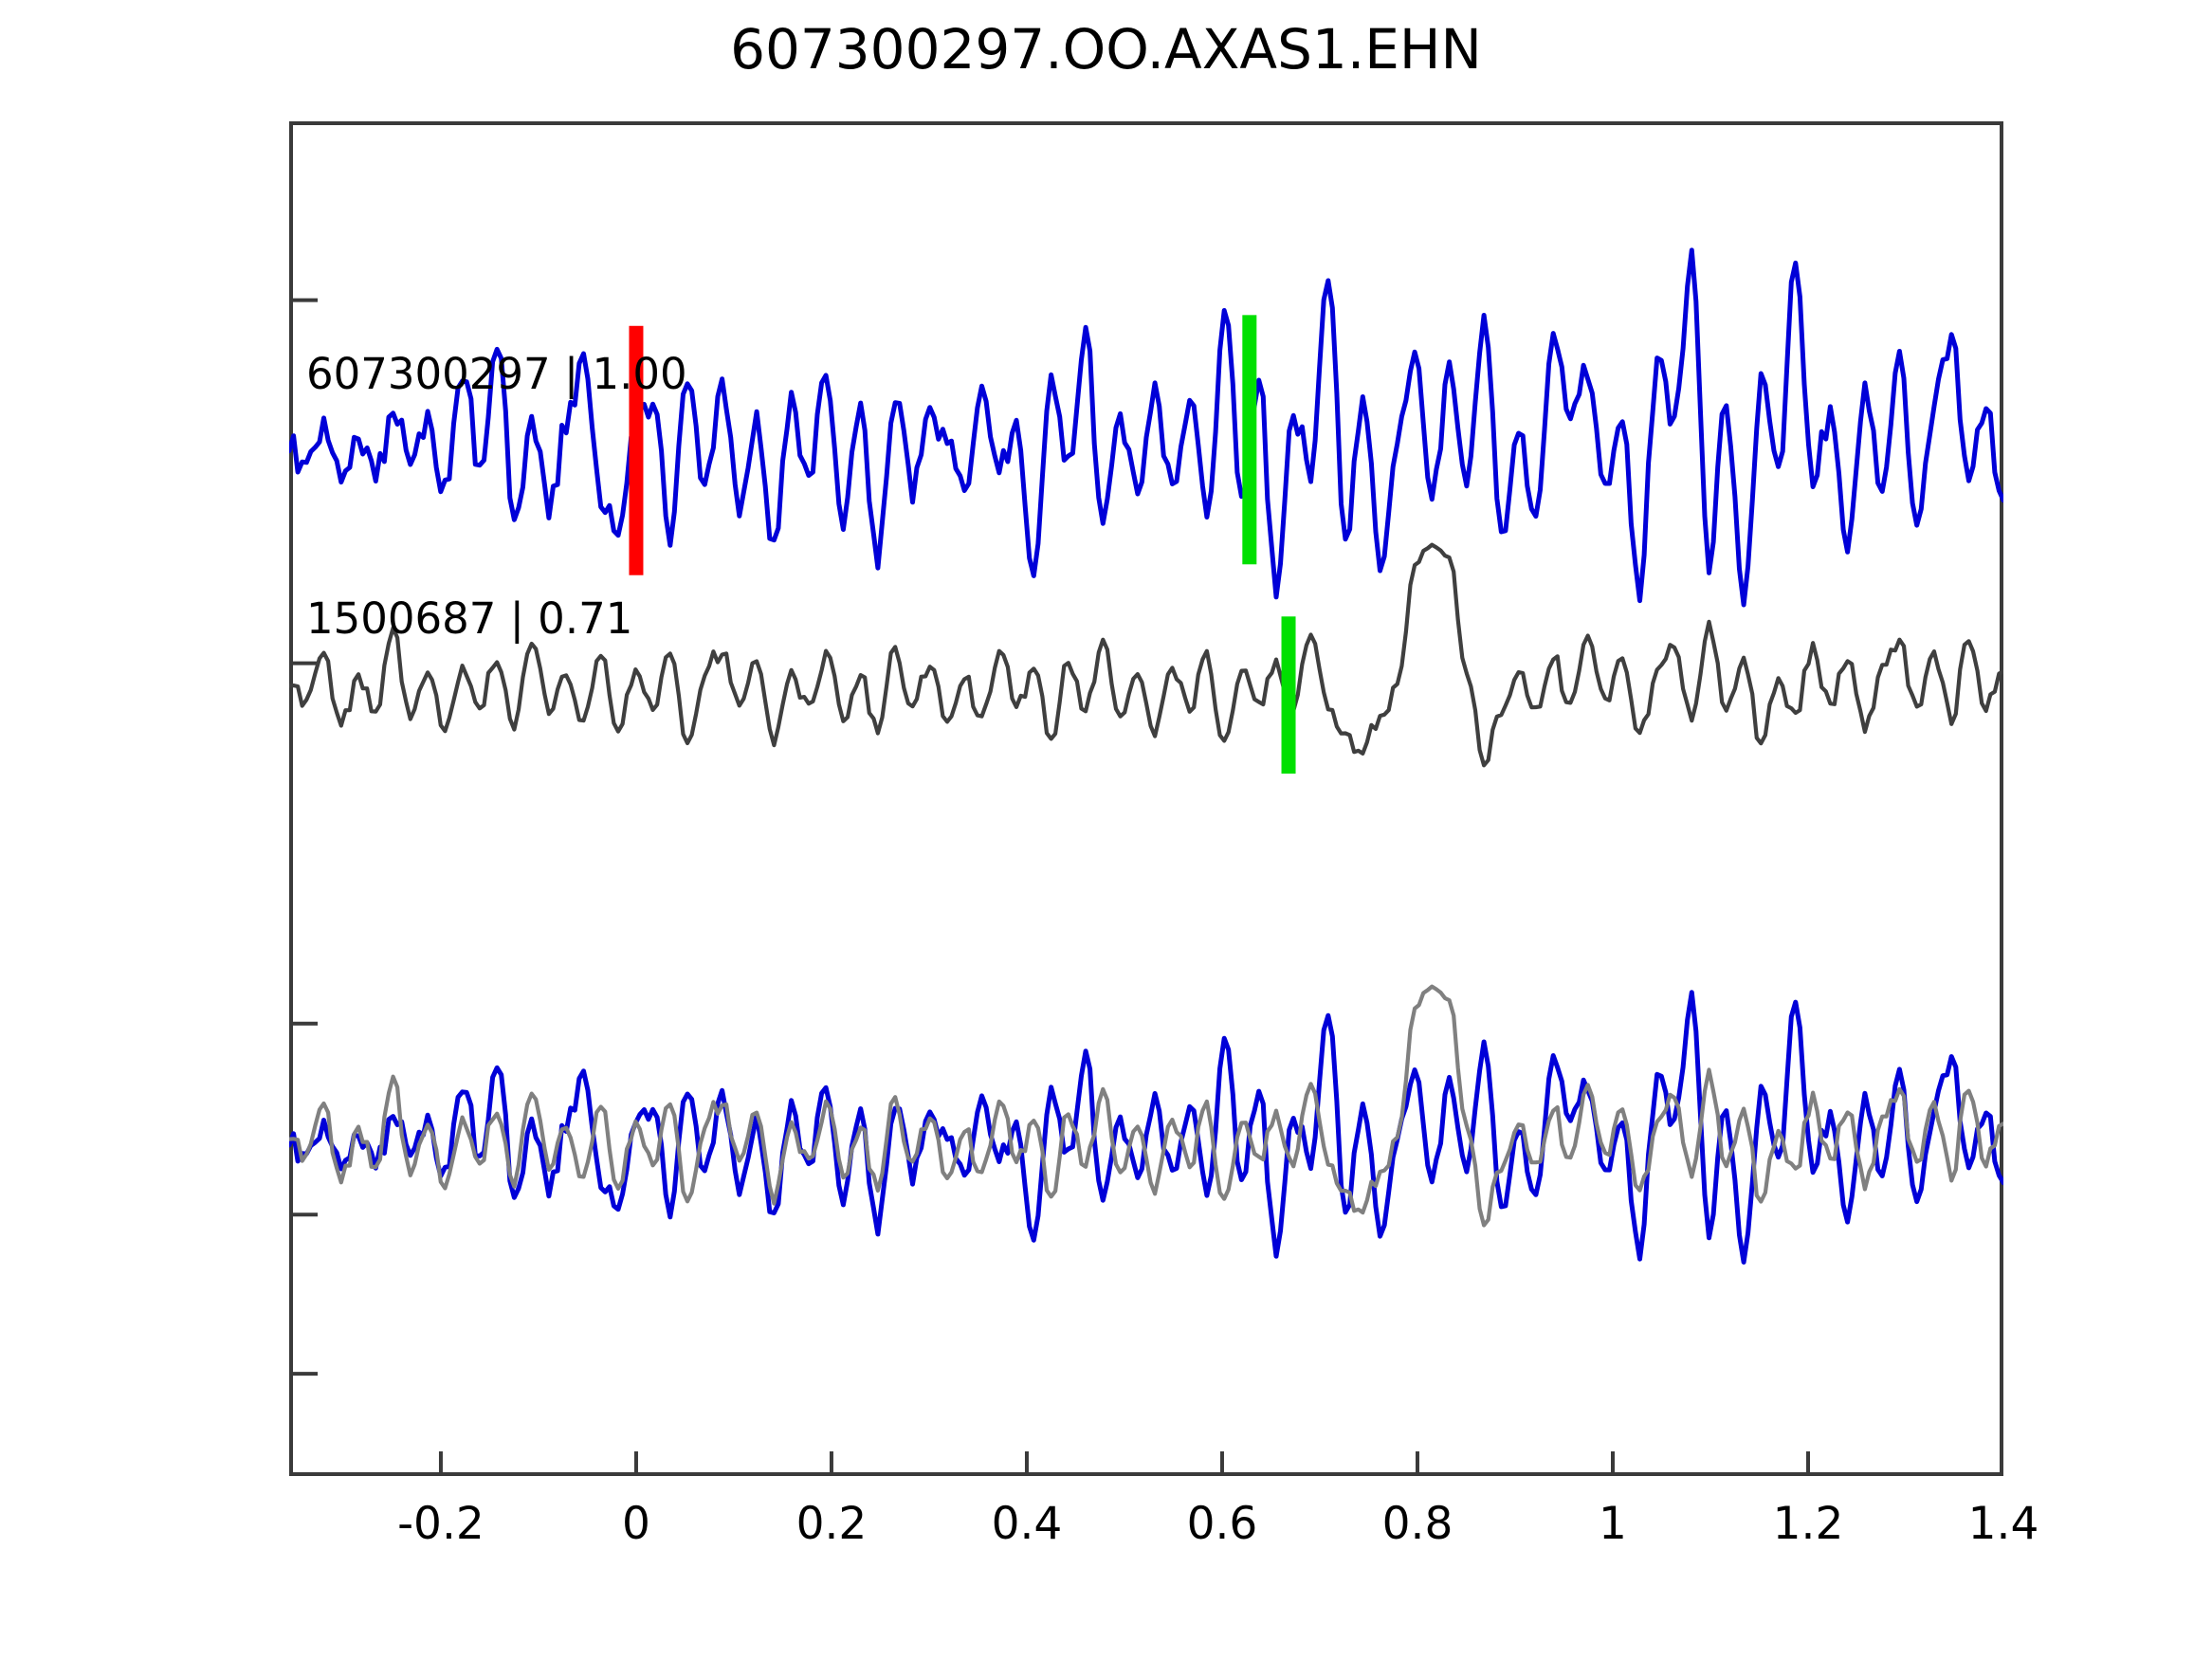 The height and width of the screenshot is (1659, 2212). I want to click on x-tick-label: 0.6, so click(1222, 1524).